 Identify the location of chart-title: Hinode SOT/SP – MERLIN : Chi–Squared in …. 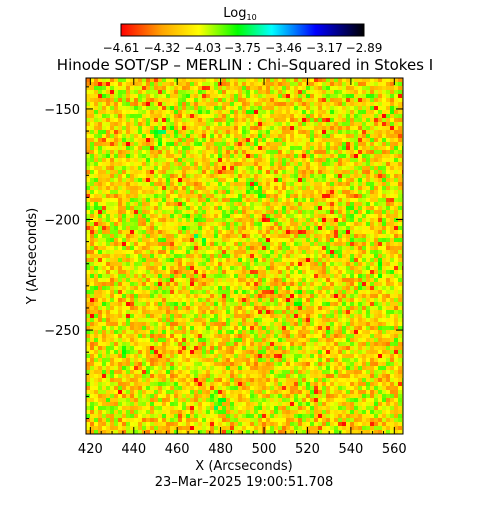
(245, 65).